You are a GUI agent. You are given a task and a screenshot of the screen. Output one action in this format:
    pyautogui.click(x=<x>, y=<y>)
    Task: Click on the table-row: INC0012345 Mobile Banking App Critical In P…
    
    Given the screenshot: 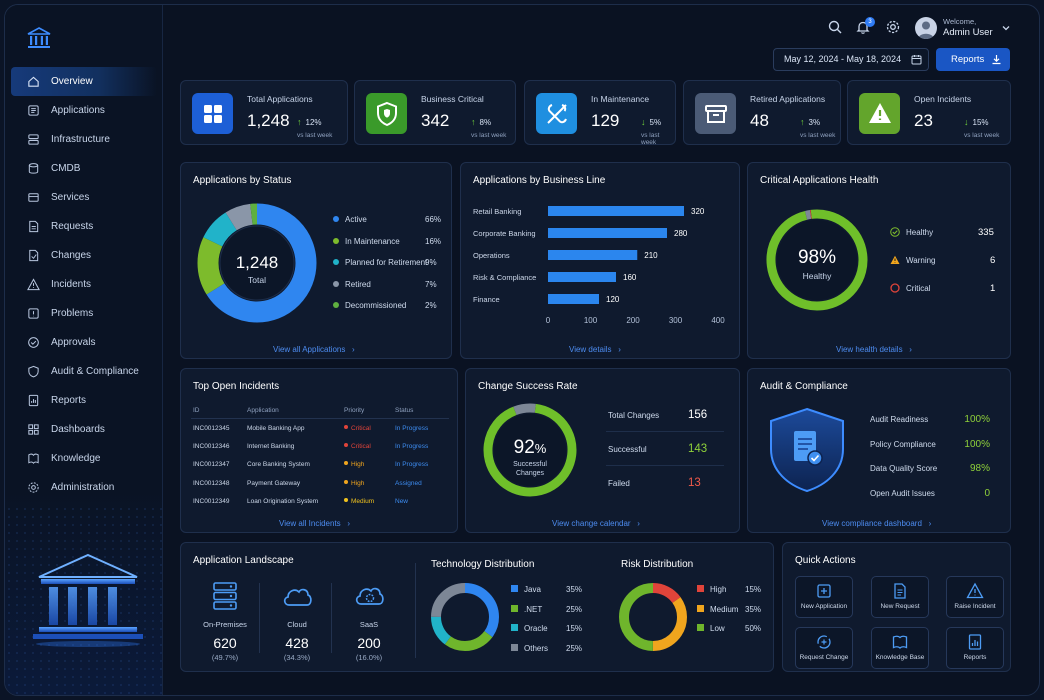 What is the action you would take?
    pyautogui.click(x=320, y=433)
    